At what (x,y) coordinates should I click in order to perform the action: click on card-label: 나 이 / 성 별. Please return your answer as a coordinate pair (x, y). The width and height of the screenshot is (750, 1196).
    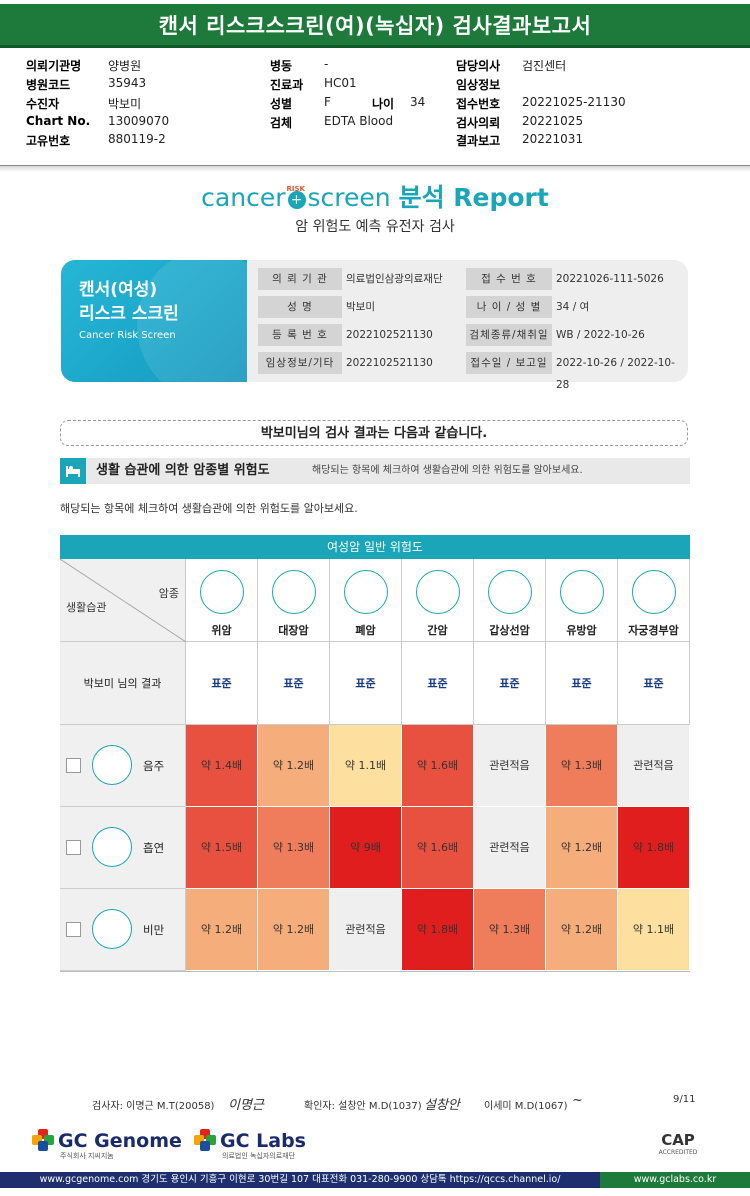
    Looking at the image, I should click on (509, 307).